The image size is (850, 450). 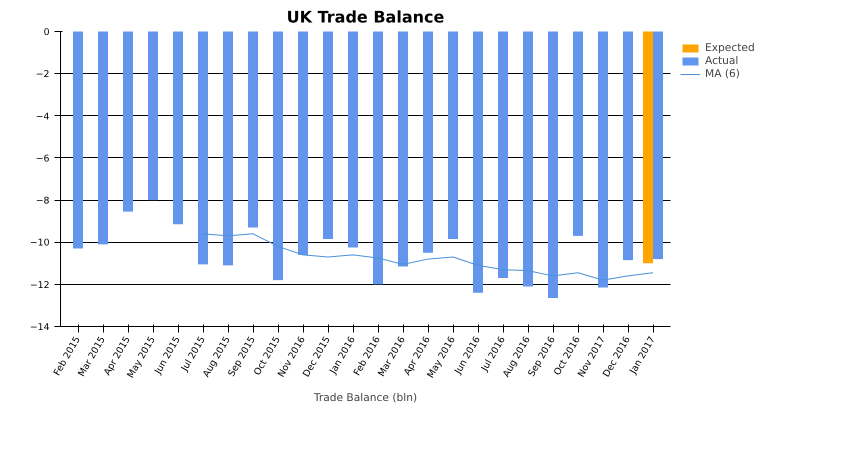 I want to click on y-tick-label: −2, so click(x=43, y=74).